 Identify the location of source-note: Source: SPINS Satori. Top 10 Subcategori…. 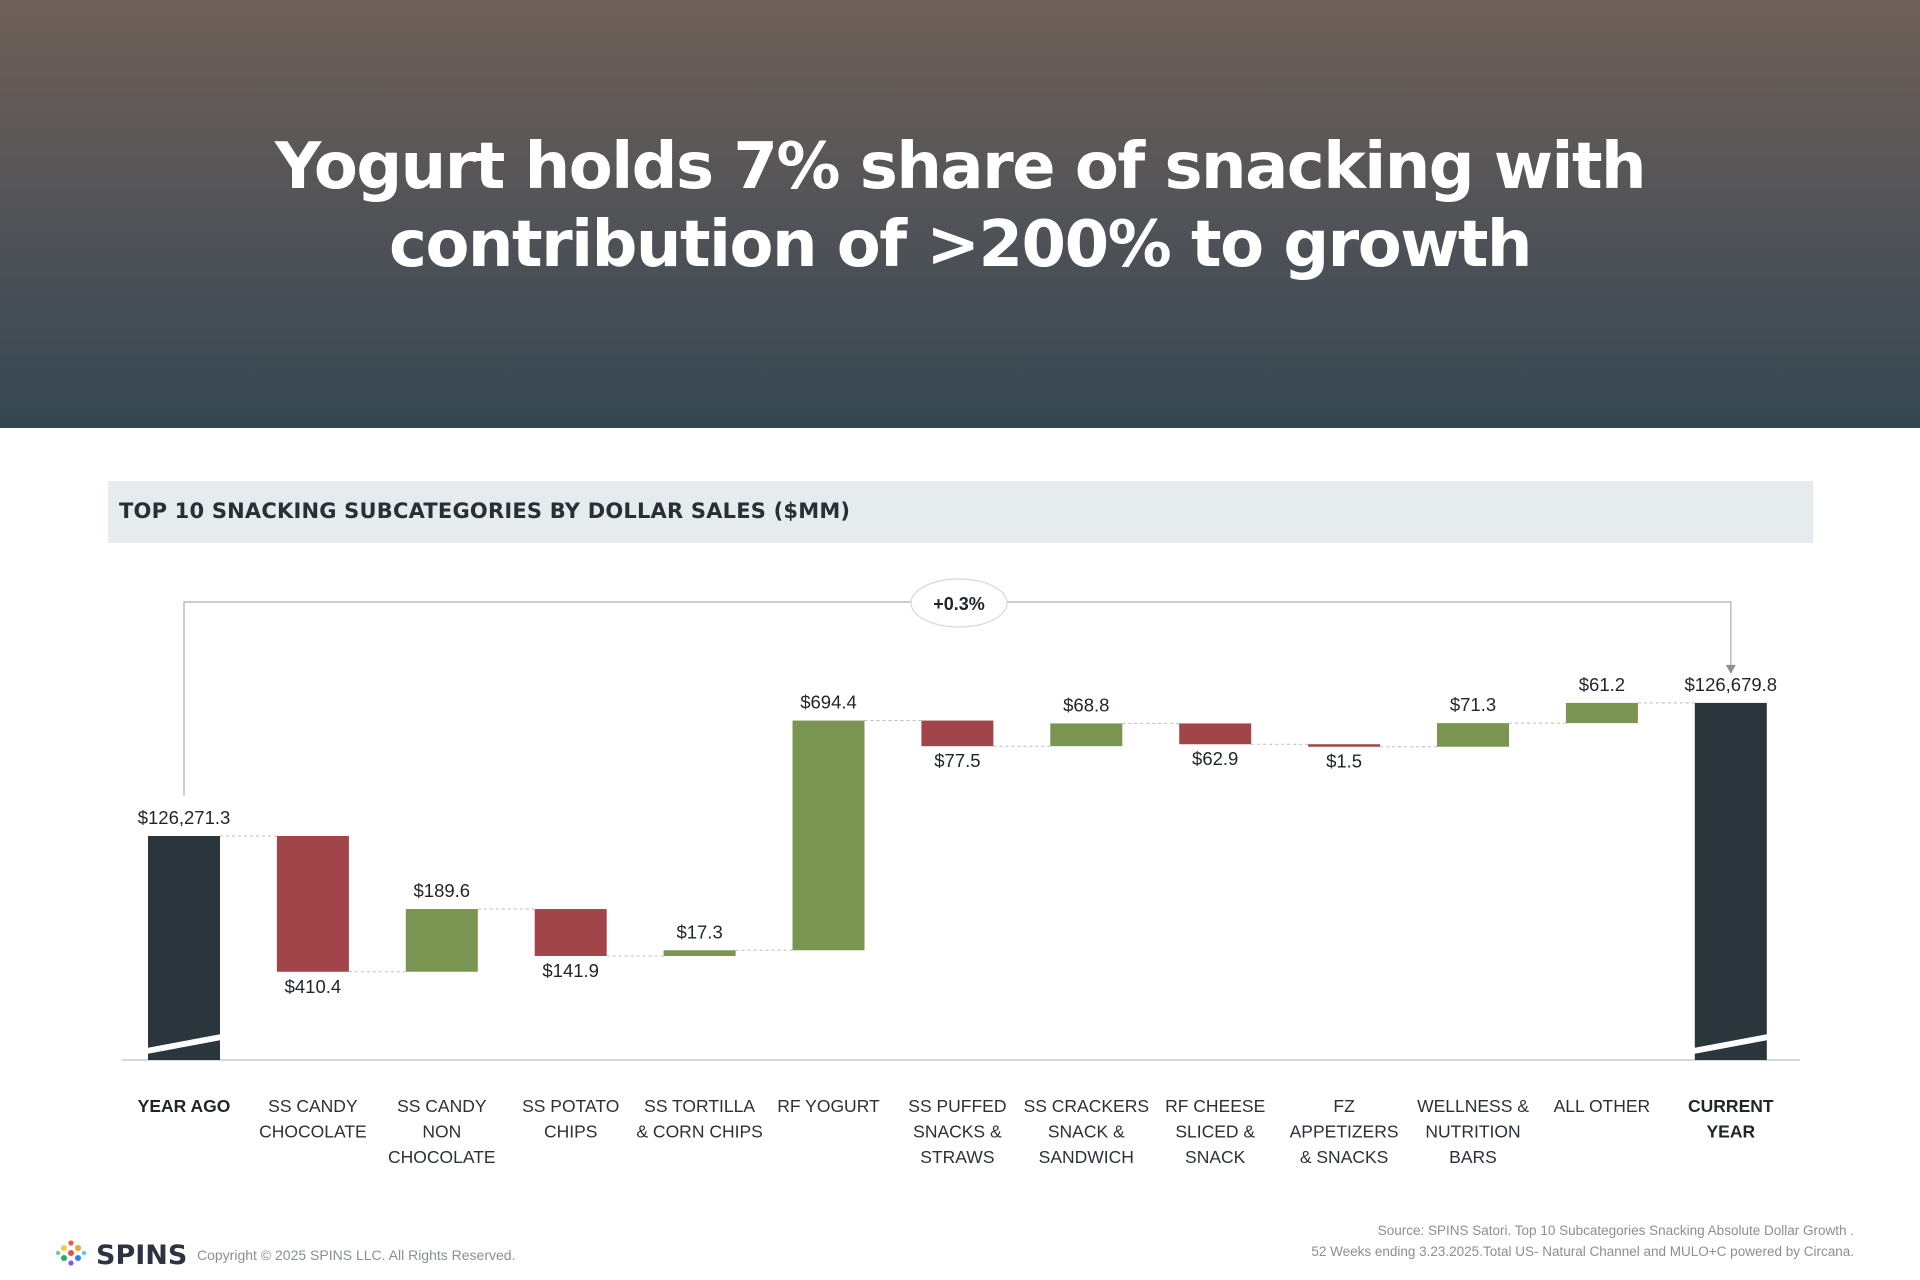
(1582, 1241).